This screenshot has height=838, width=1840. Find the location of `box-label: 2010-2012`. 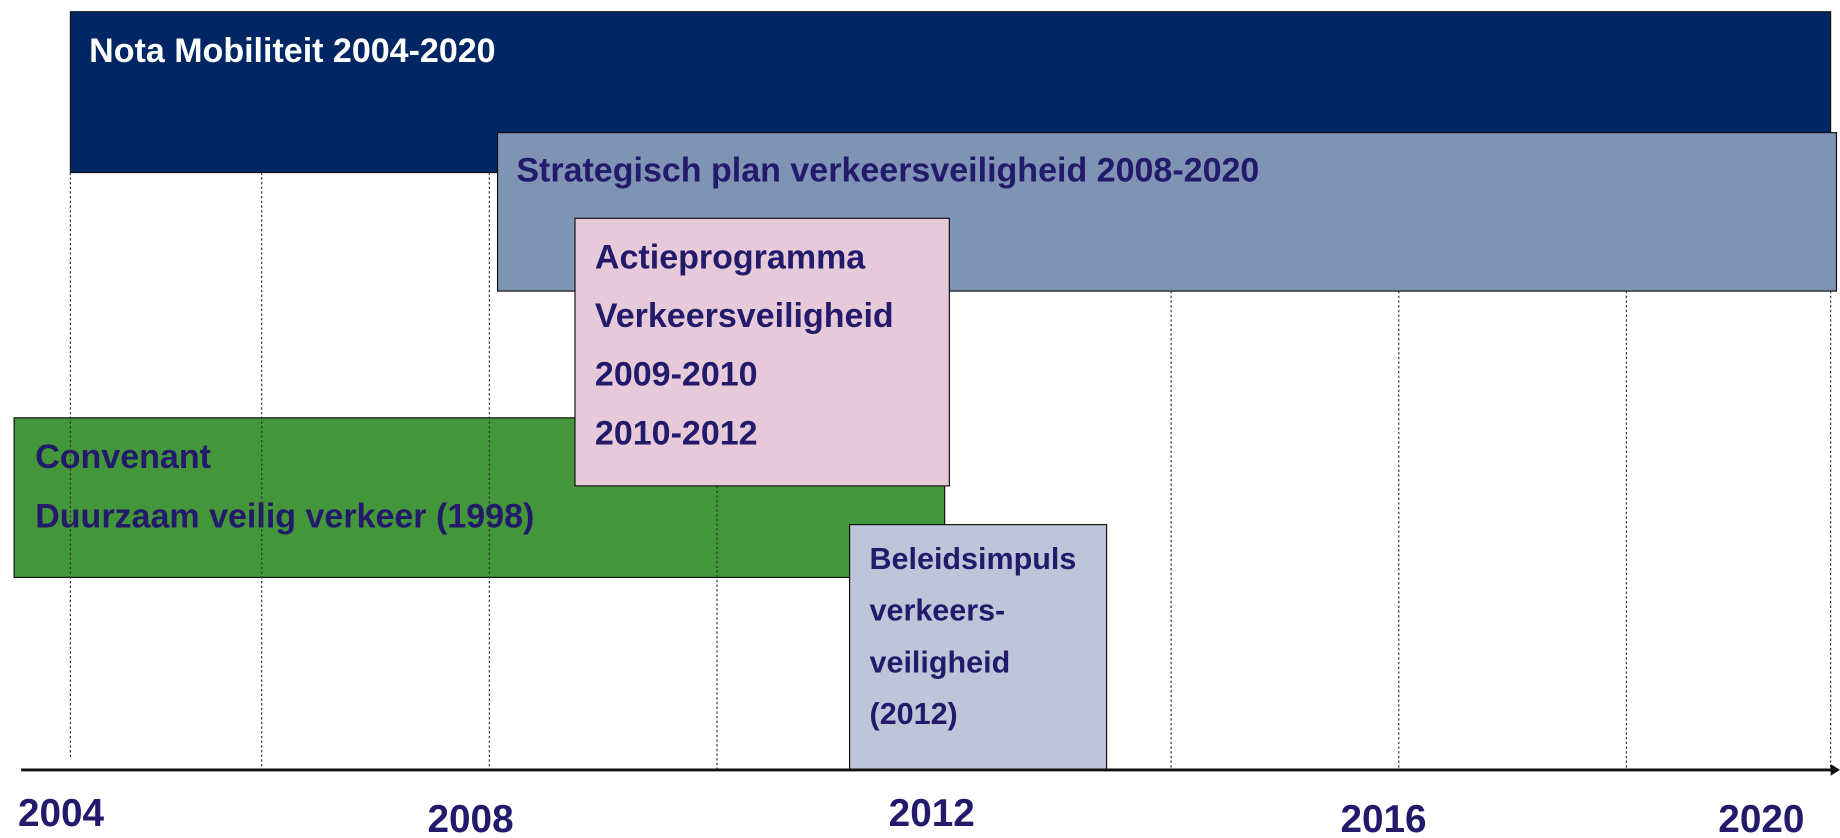

box-label: 2010-2012 is located at coordinates (676, 433).